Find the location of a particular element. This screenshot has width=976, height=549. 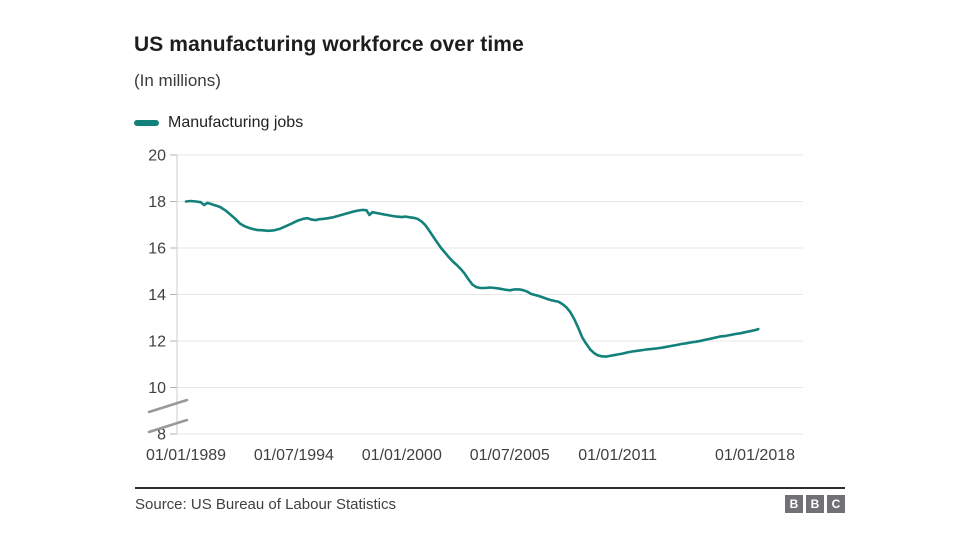

x-tick-label: 01/01/2000 is located at coordinates (402, 455).